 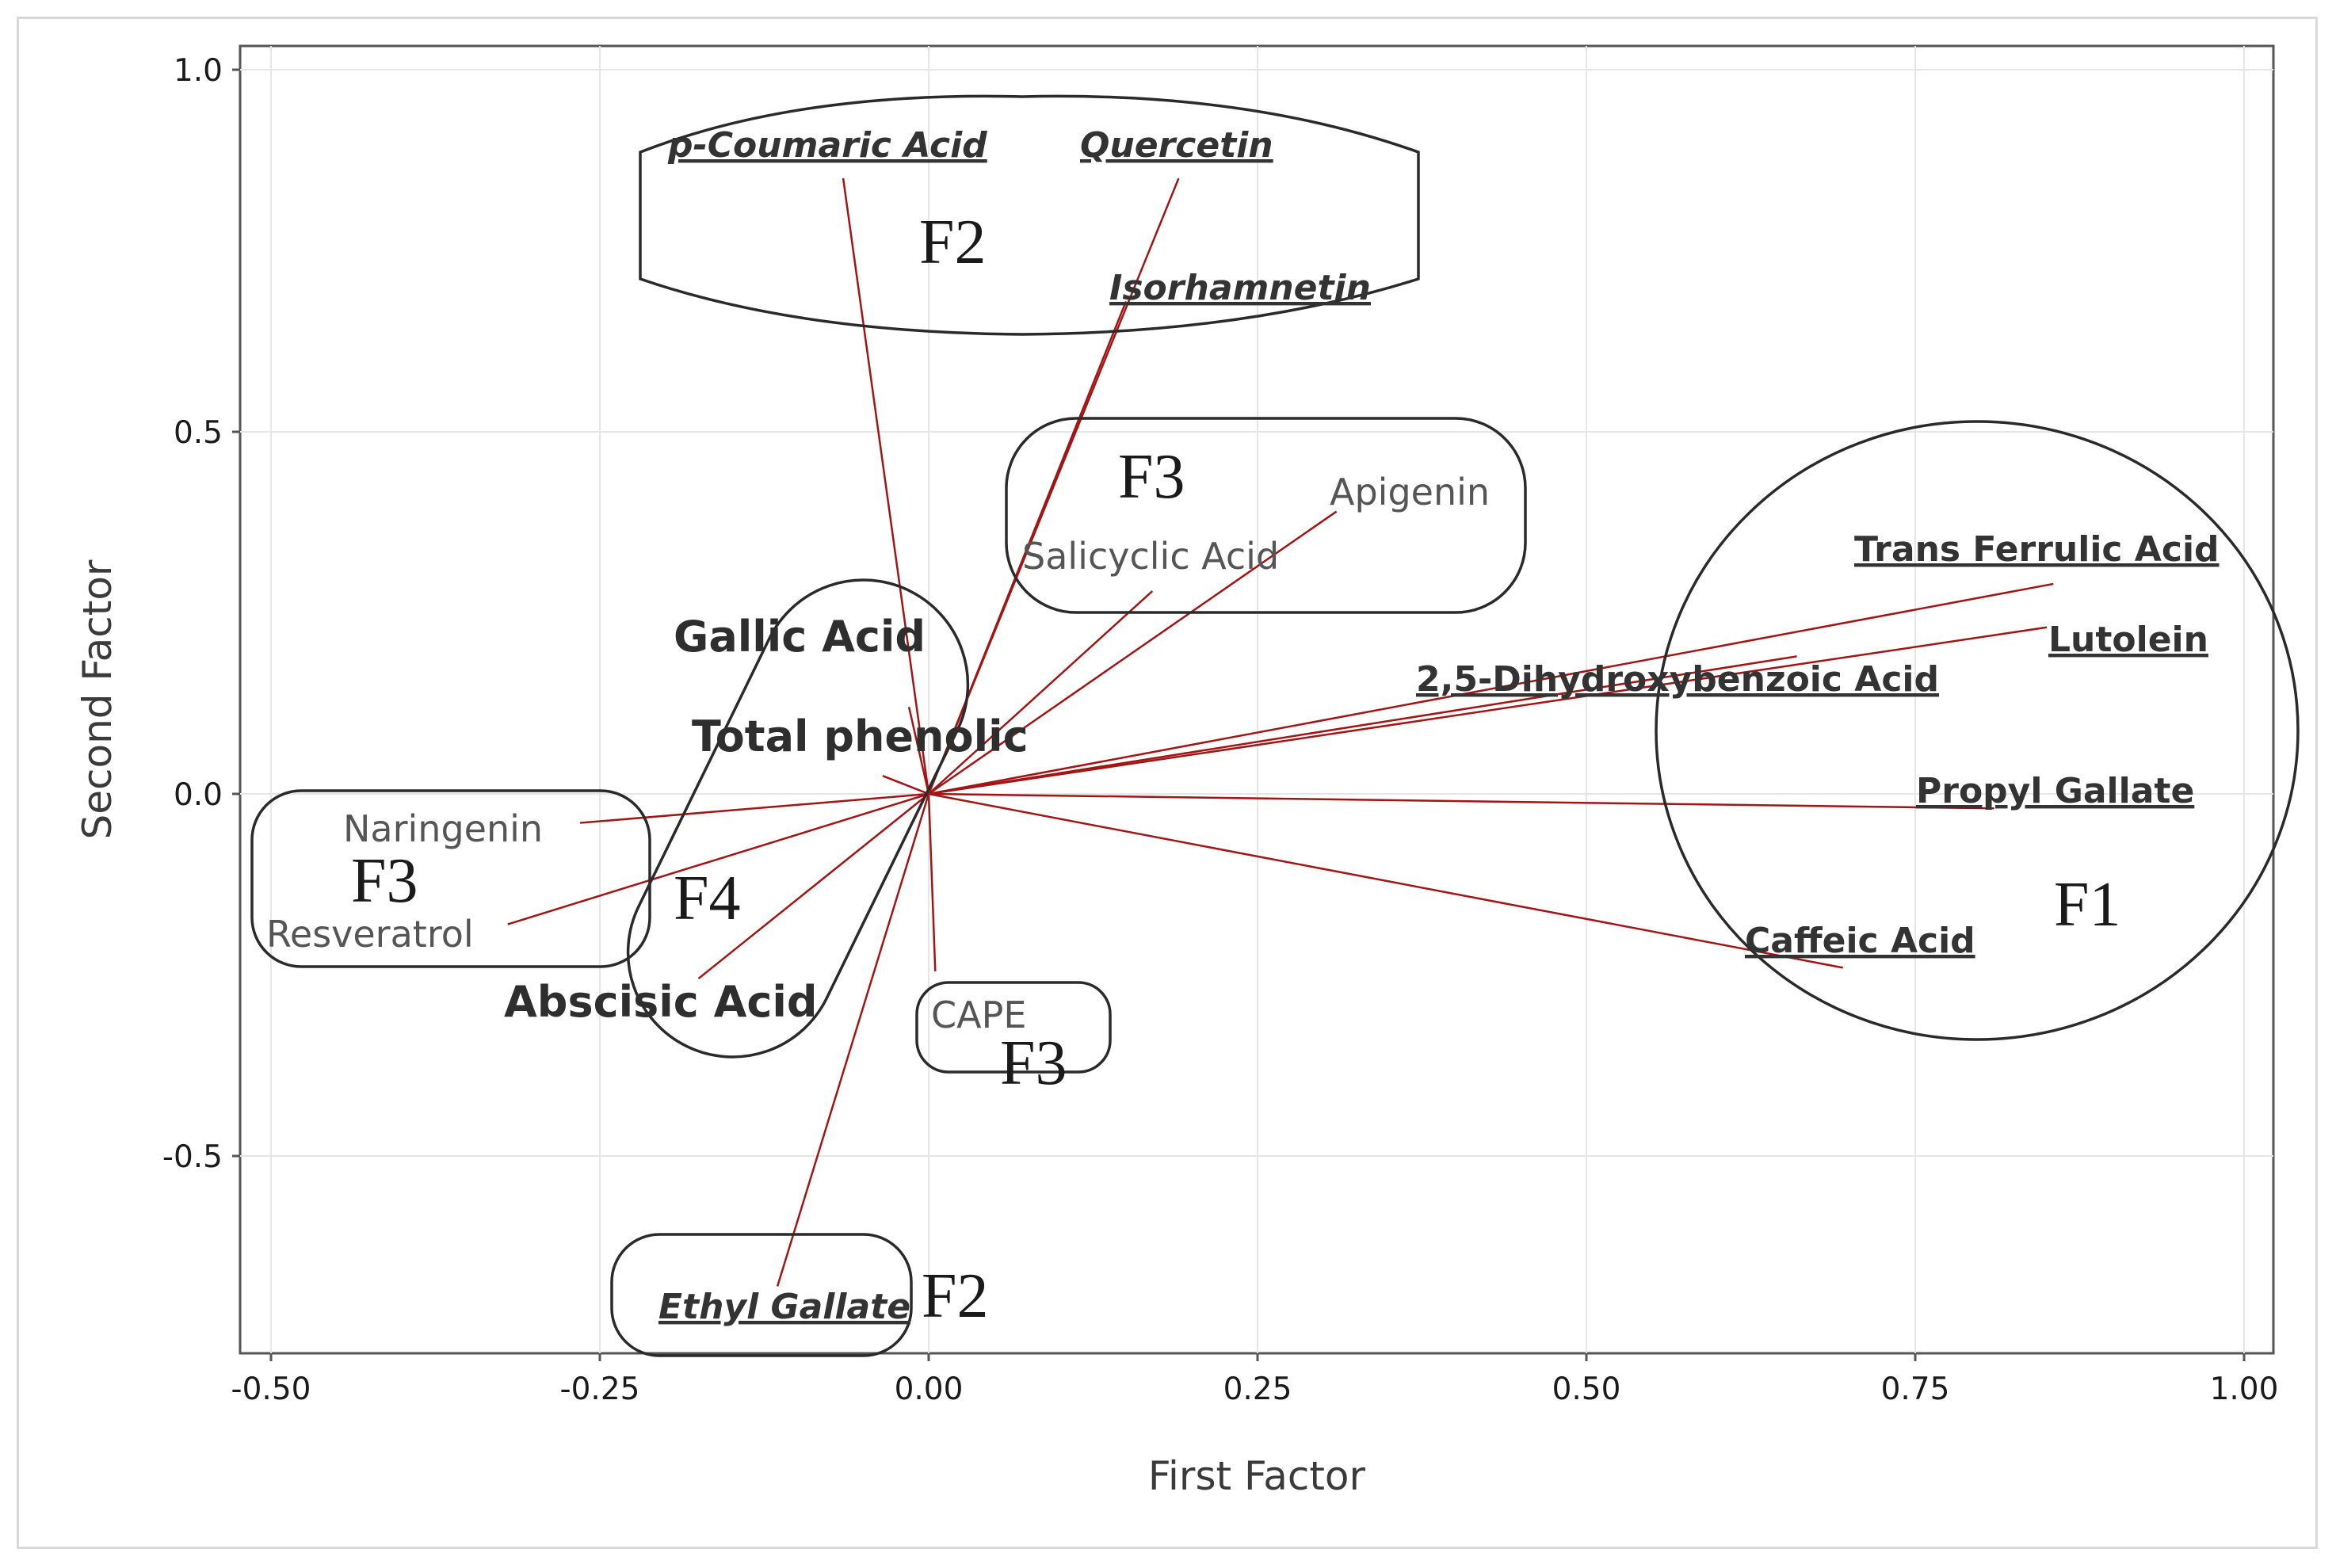 I want to click on label-isorhamnetin: Isorhamnetin, so click(x=1240, y=288).